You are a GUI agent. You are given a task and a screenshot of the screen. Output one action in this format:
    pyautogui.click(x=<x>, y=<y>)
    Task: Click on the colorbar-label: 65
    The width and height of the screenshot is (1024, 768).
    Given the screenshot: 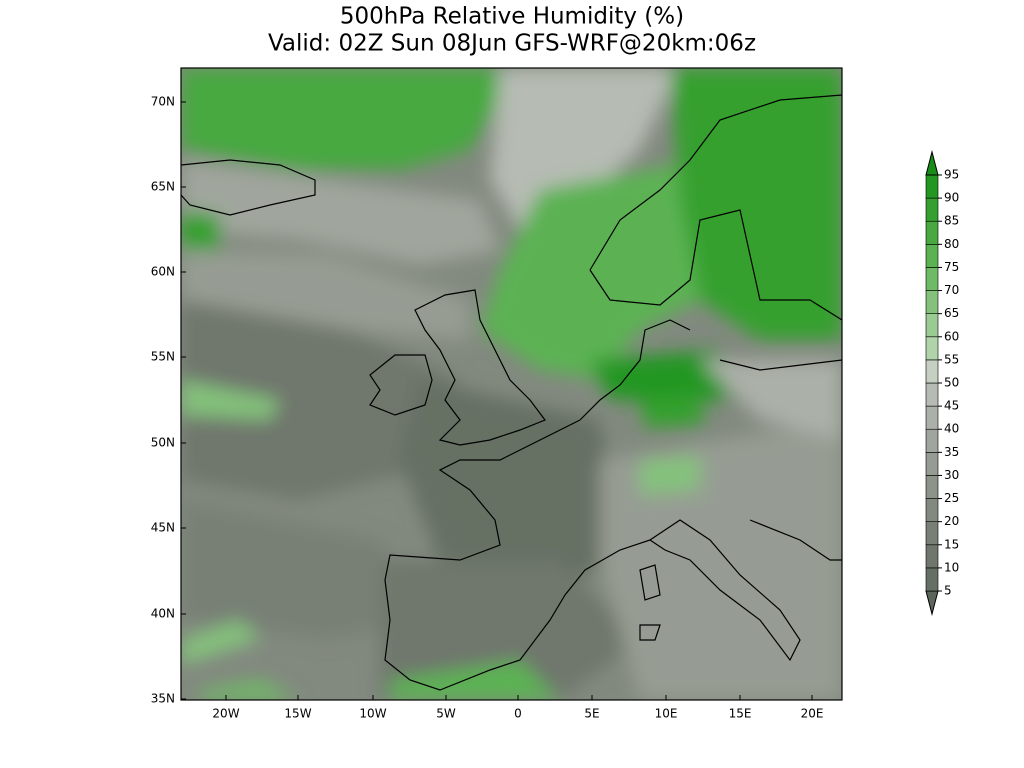 What is the action you would take?
    pyautogui.click(x=951, y=313)
    